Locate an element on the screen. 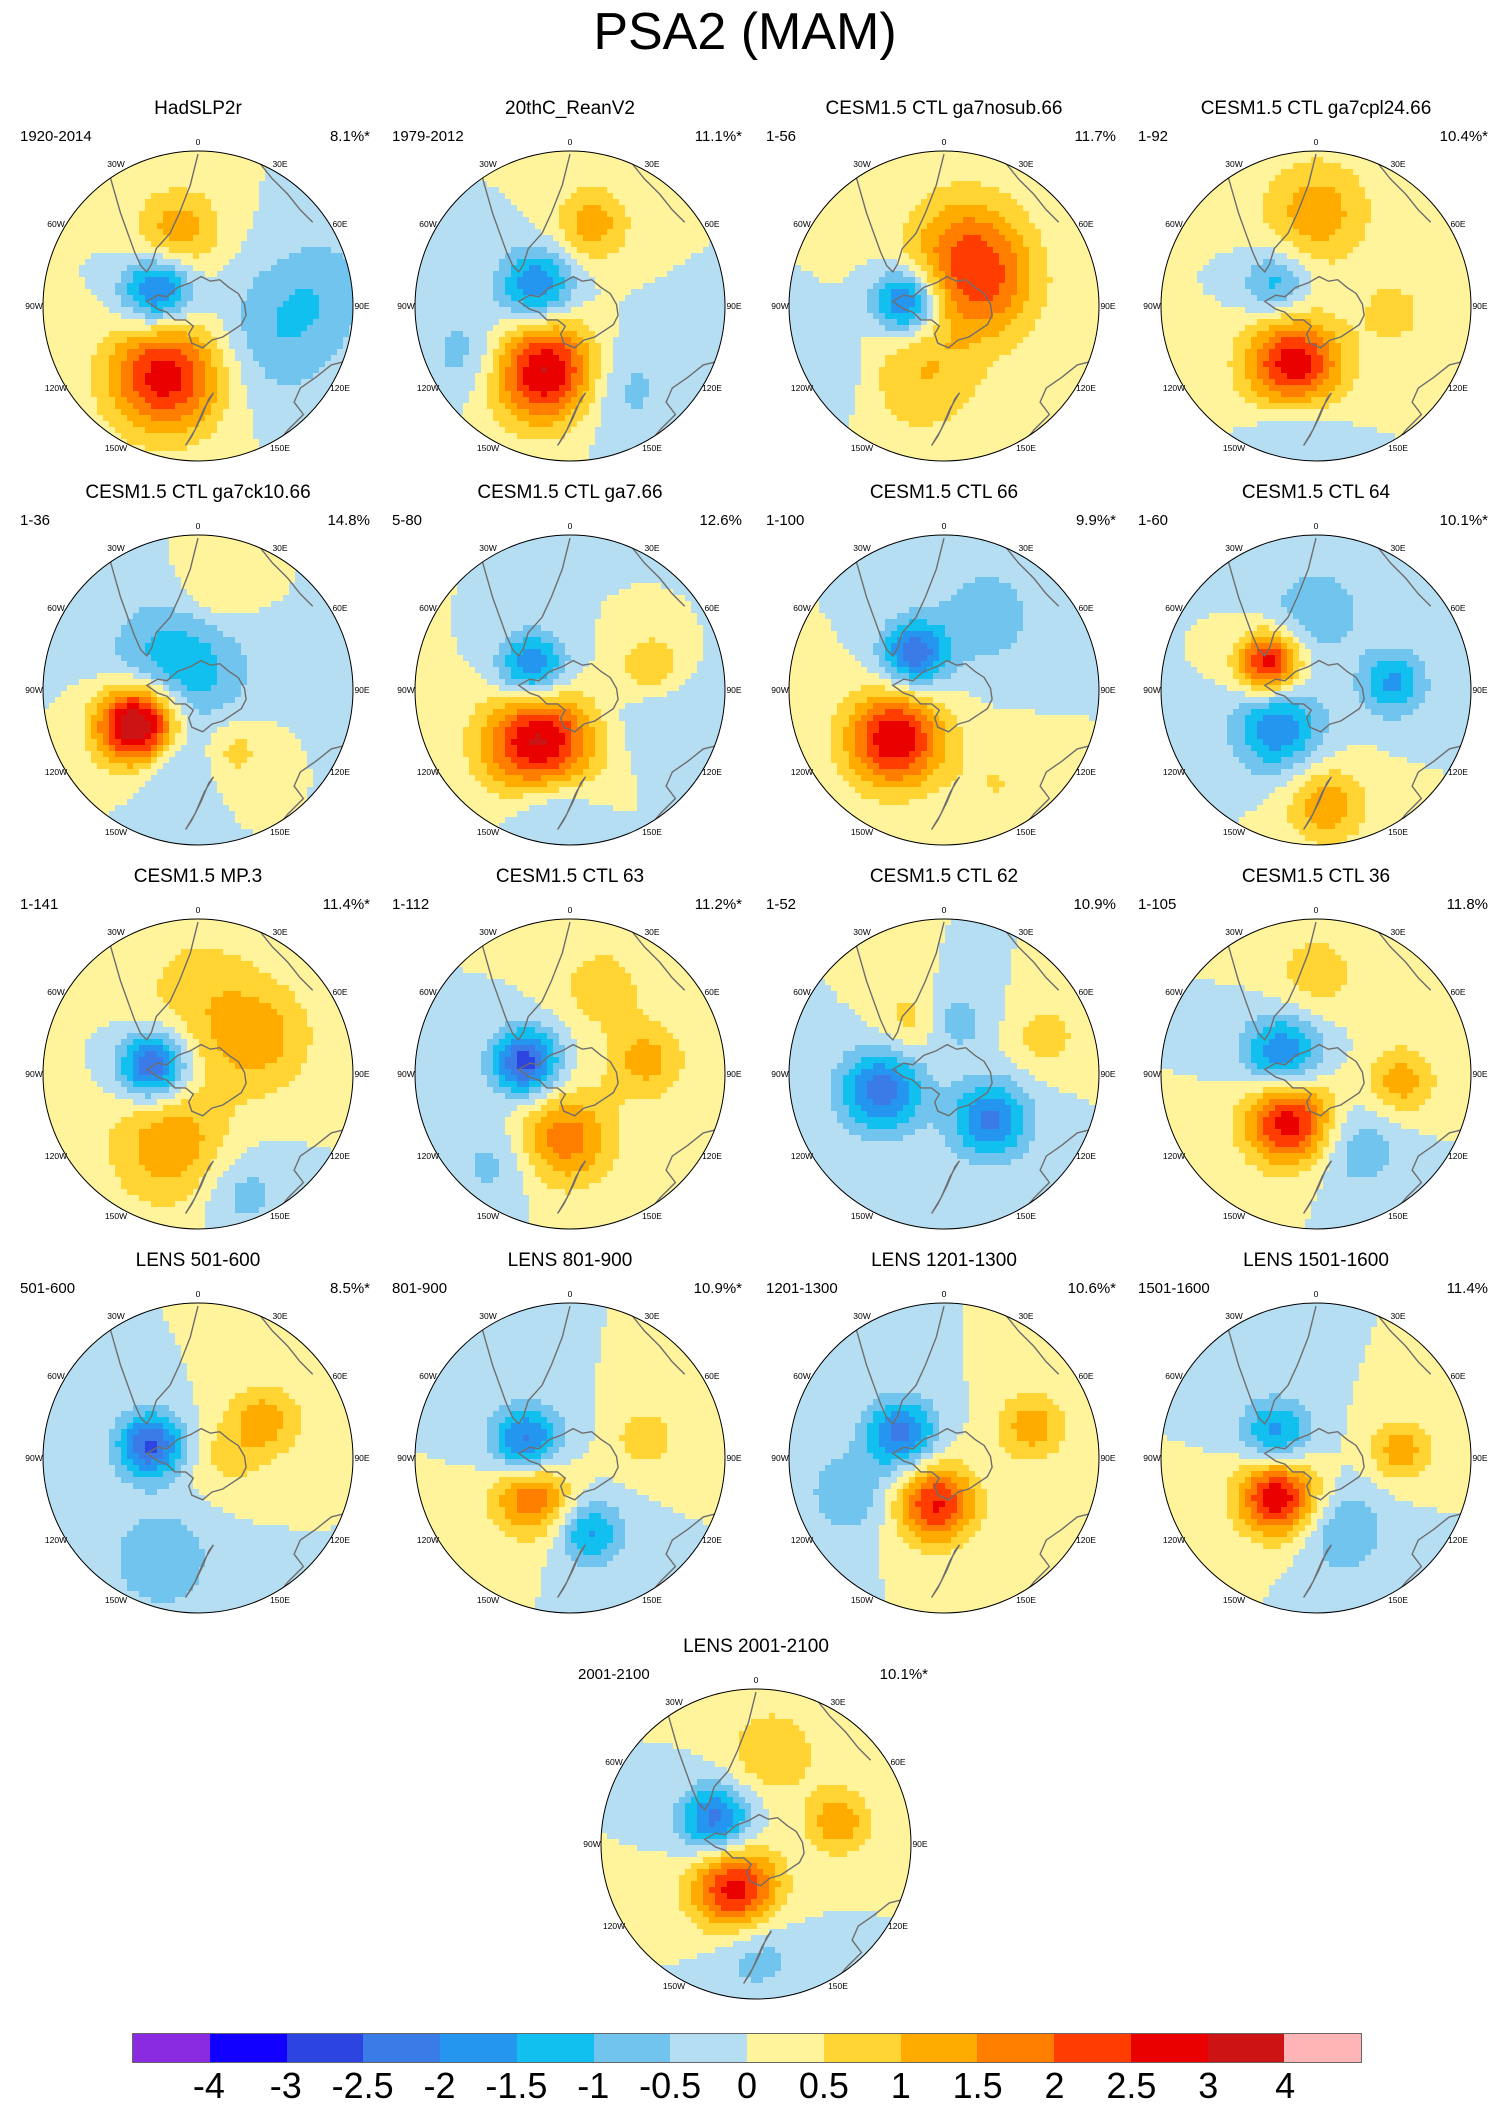  panel-title: CESM1.5 CTL ga7ck10.66 is located at coordinates (198, 493).